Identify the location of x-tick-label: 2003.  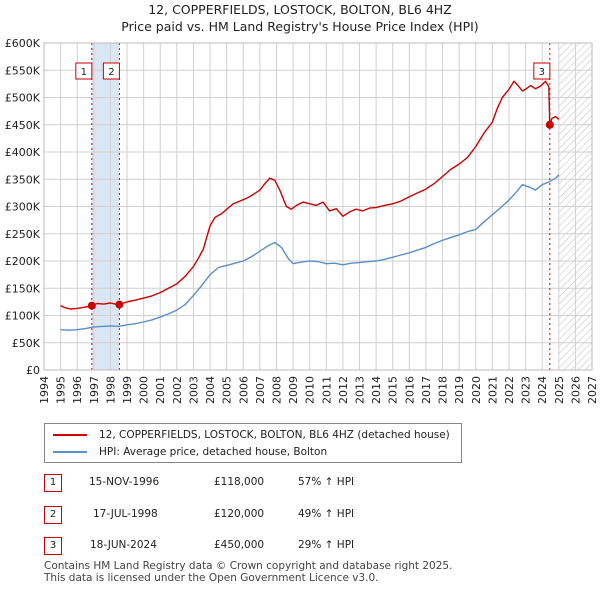
(193, 390).